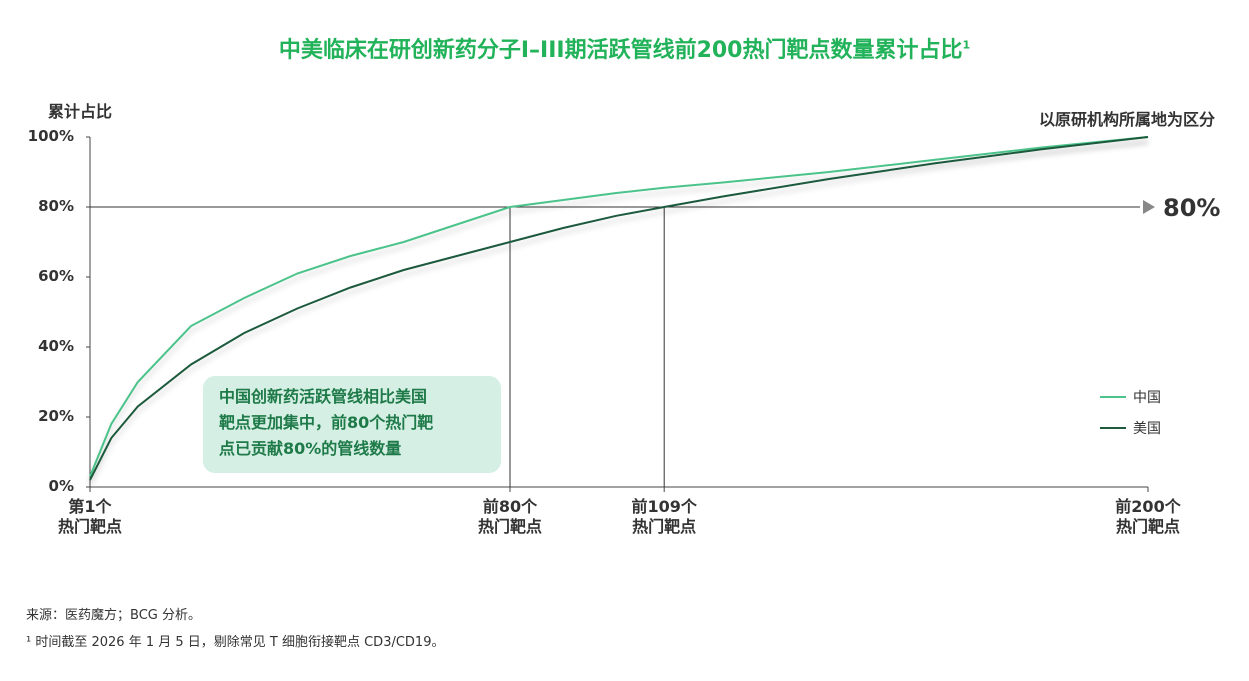 The image size is (1249, 681). What do you see at coordinates (1148, 516) in the screenshot?
I see `x-tick-label: 前200个 热门靶点` at bounding box center [1148, 516].